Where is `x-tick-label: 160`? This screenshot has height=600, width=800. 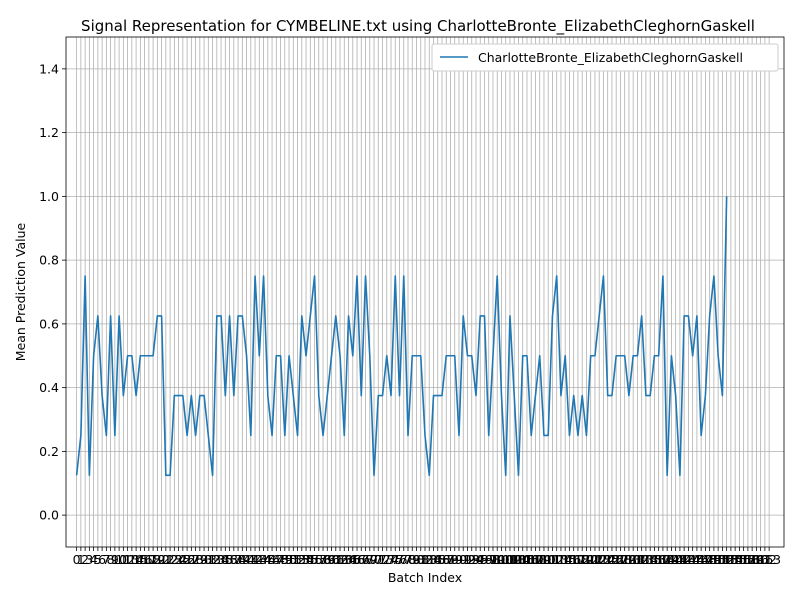 x-tick-label: 160 is located at coordinates (756, 559).